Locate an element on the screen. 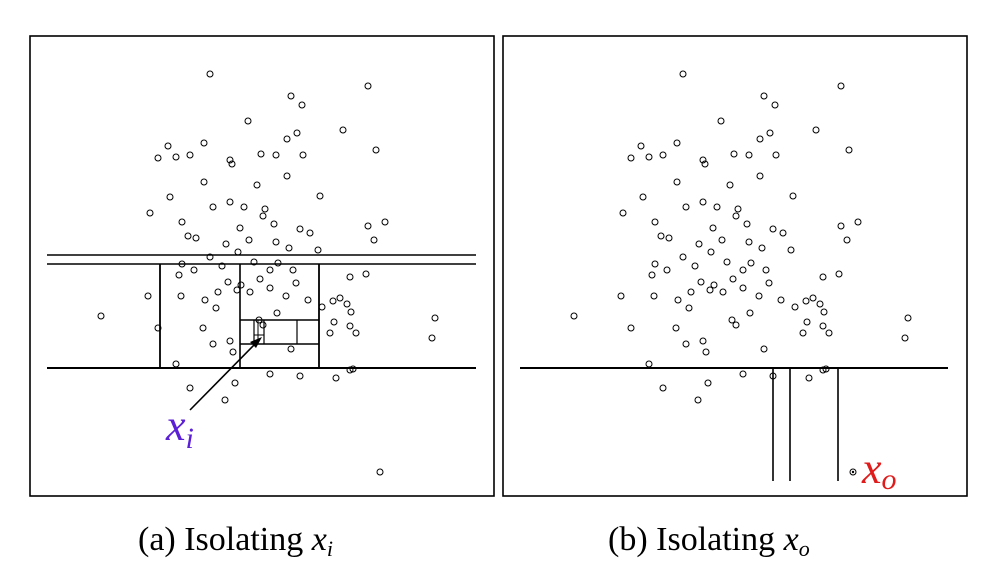  panel-b-partitions is located at coordinates (734, 424).